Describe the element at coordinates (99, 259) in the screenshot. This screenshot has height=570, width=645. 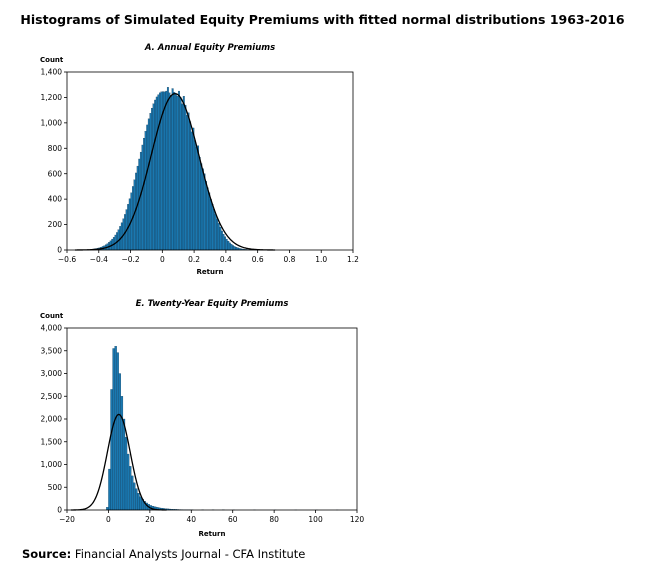
I see `x-tick-label: −0.4` at that location.